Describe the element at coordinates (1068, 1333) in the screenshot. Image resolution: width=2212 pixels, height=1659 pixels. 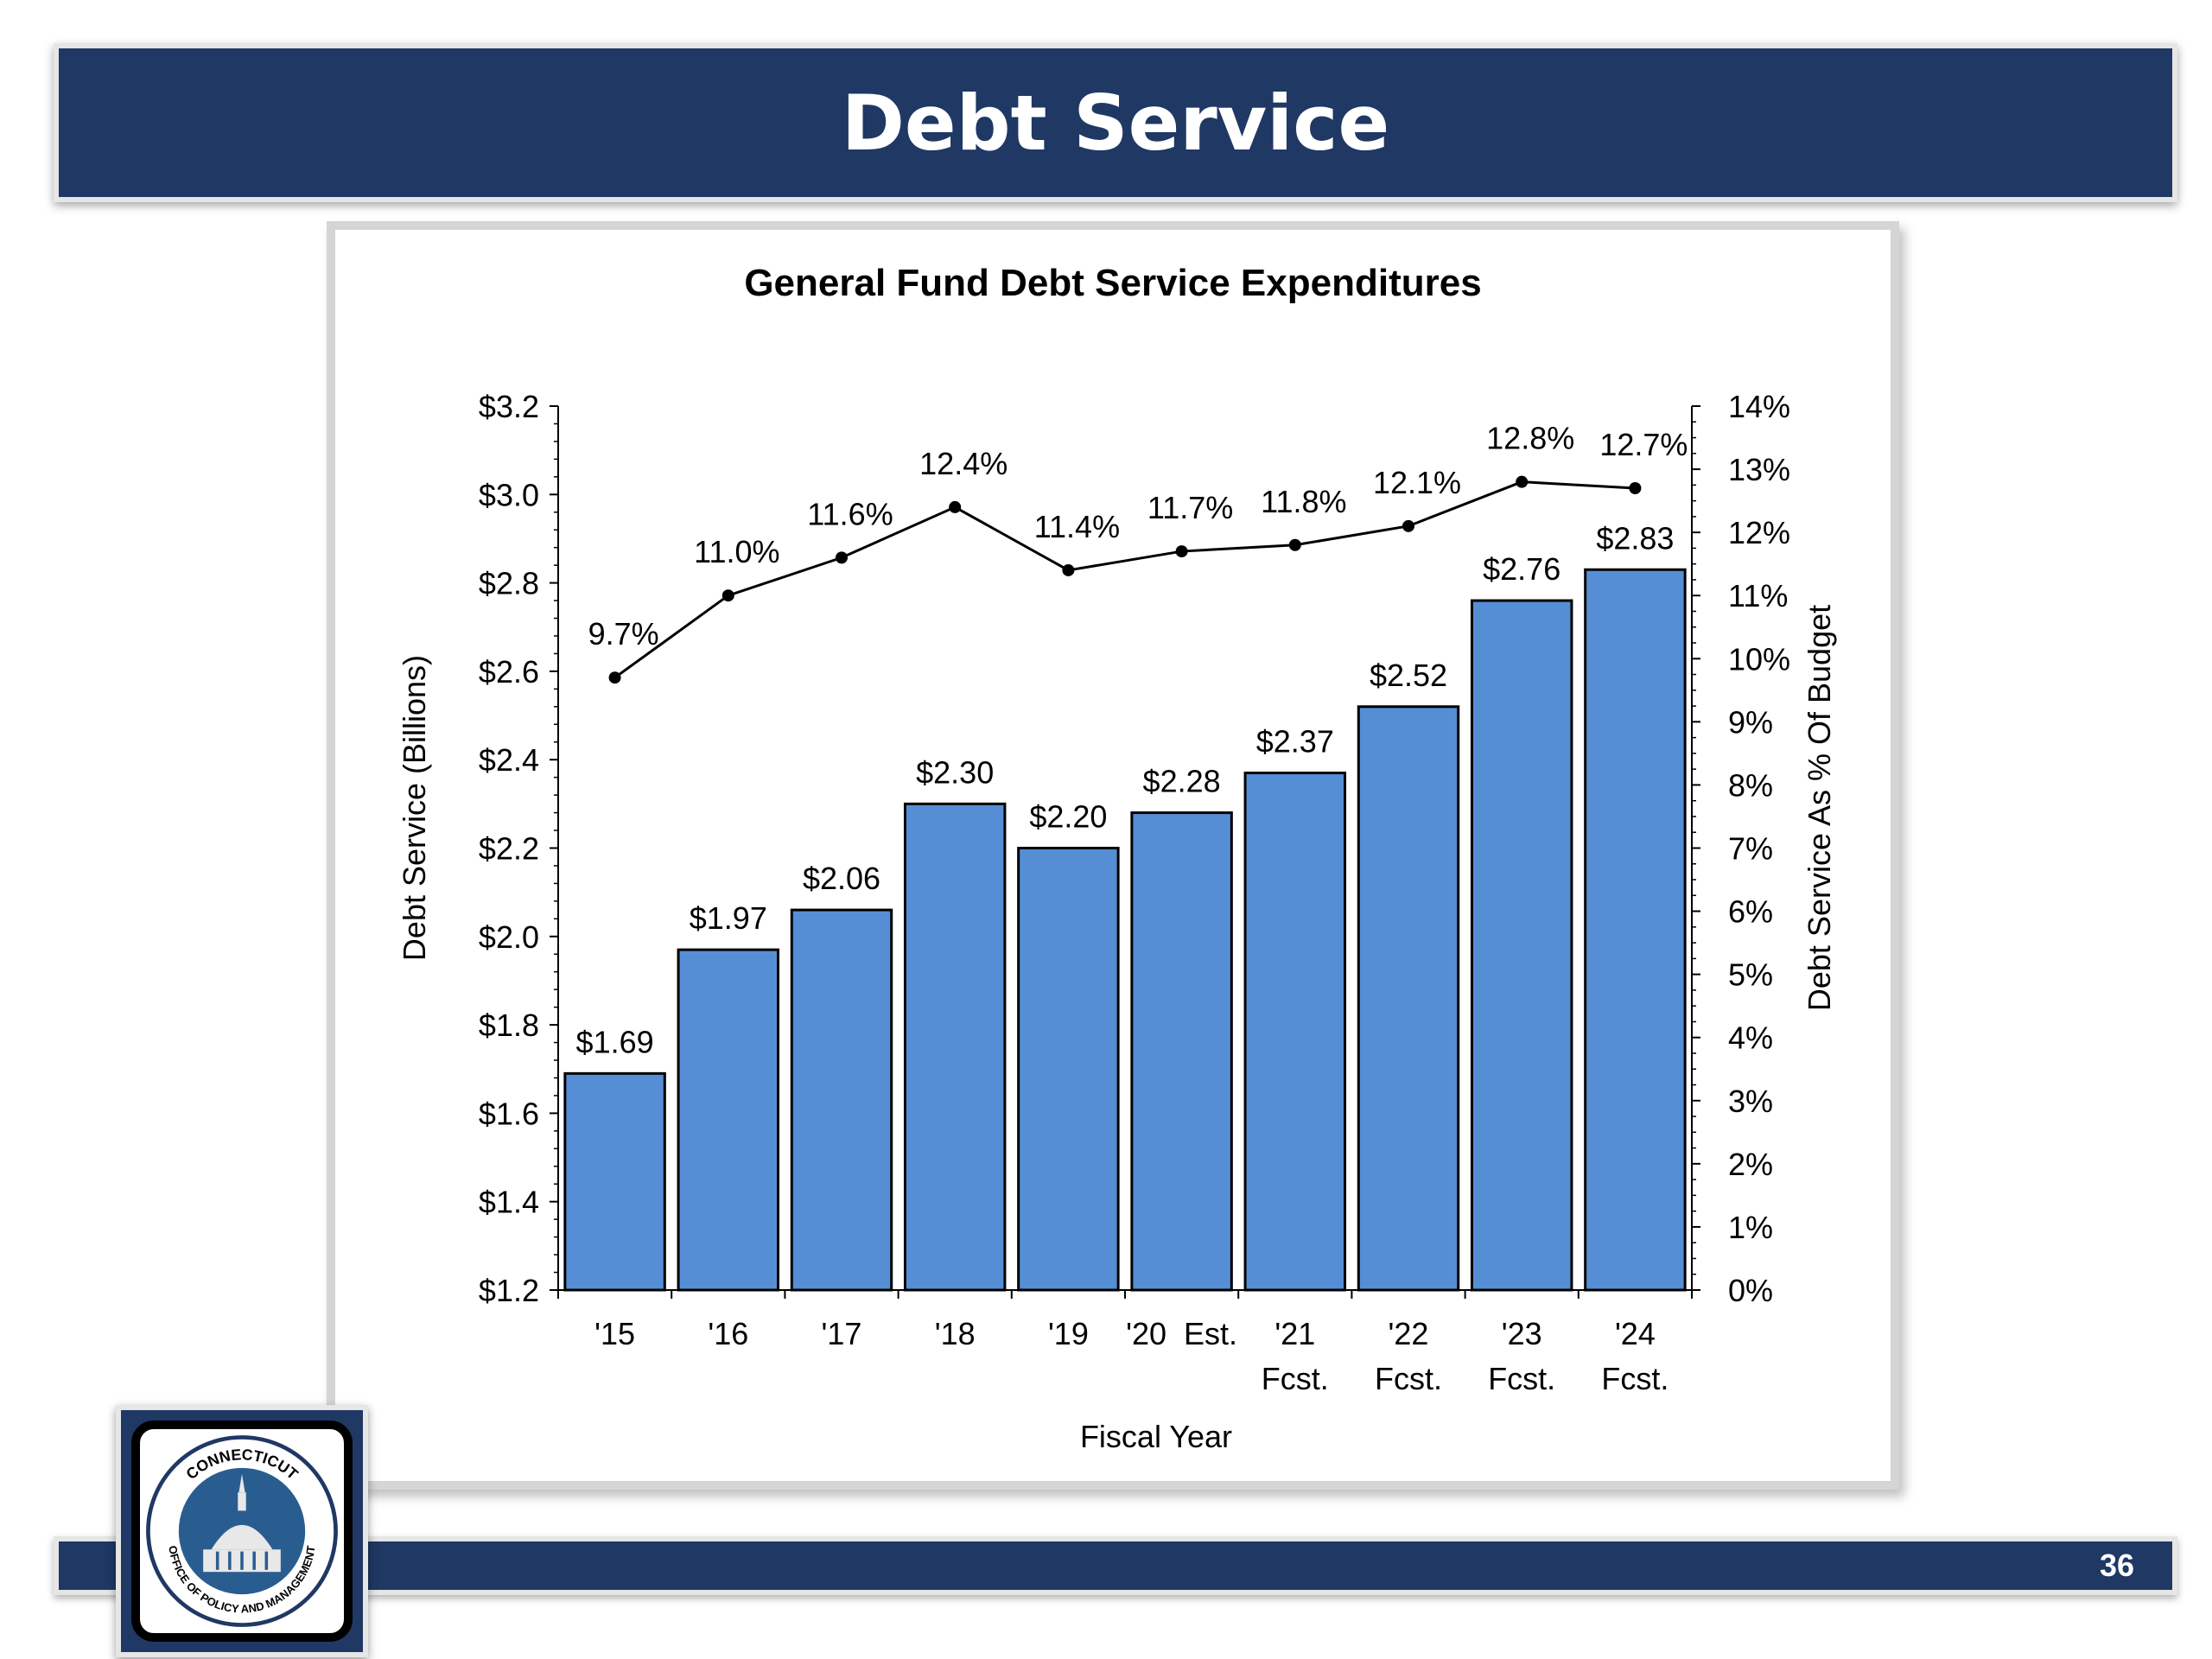
I see `x-tick-label: '19` at that location.